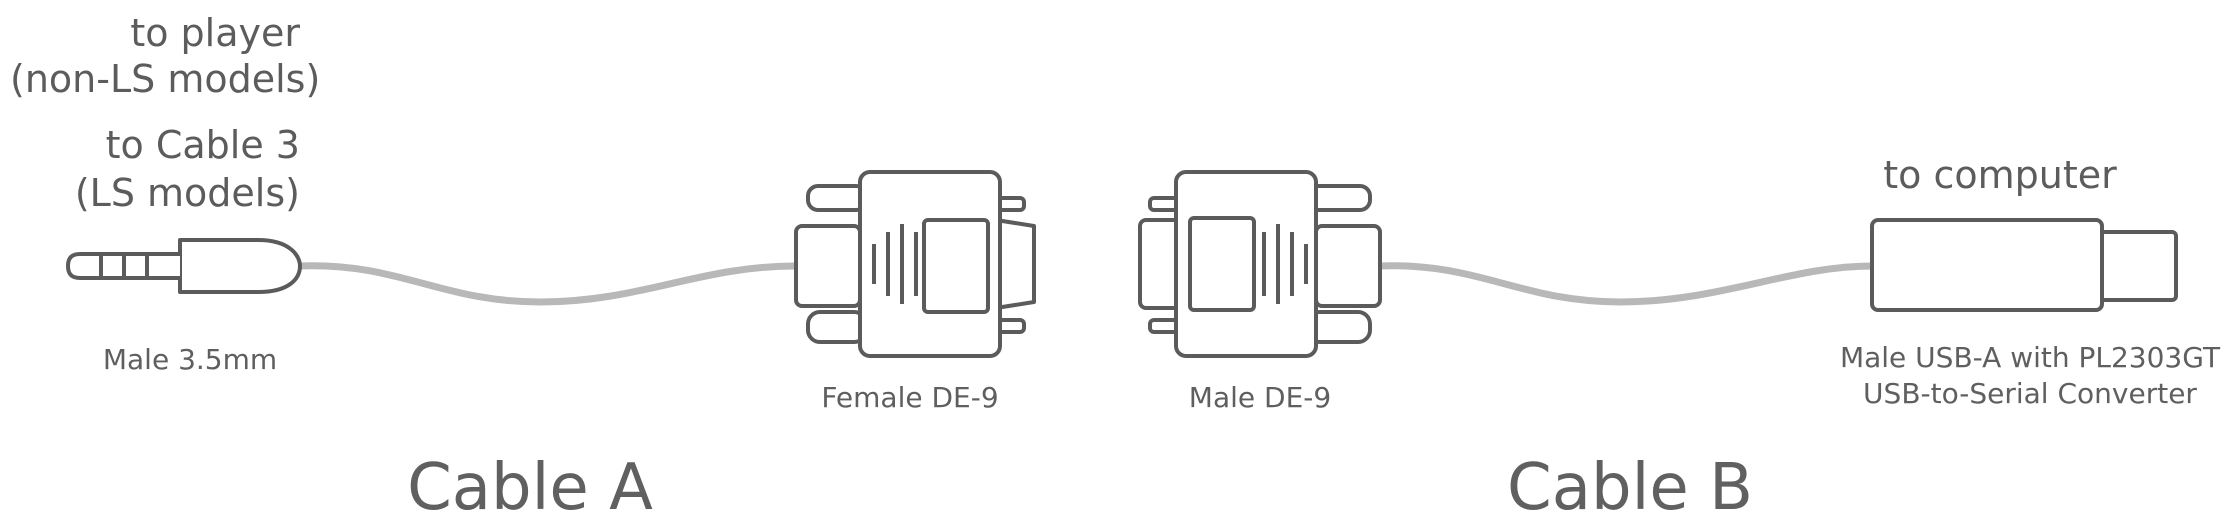 The image size is (2237, 532). I want to click on female-de9-label: Female DE-9, so click(910, 397).